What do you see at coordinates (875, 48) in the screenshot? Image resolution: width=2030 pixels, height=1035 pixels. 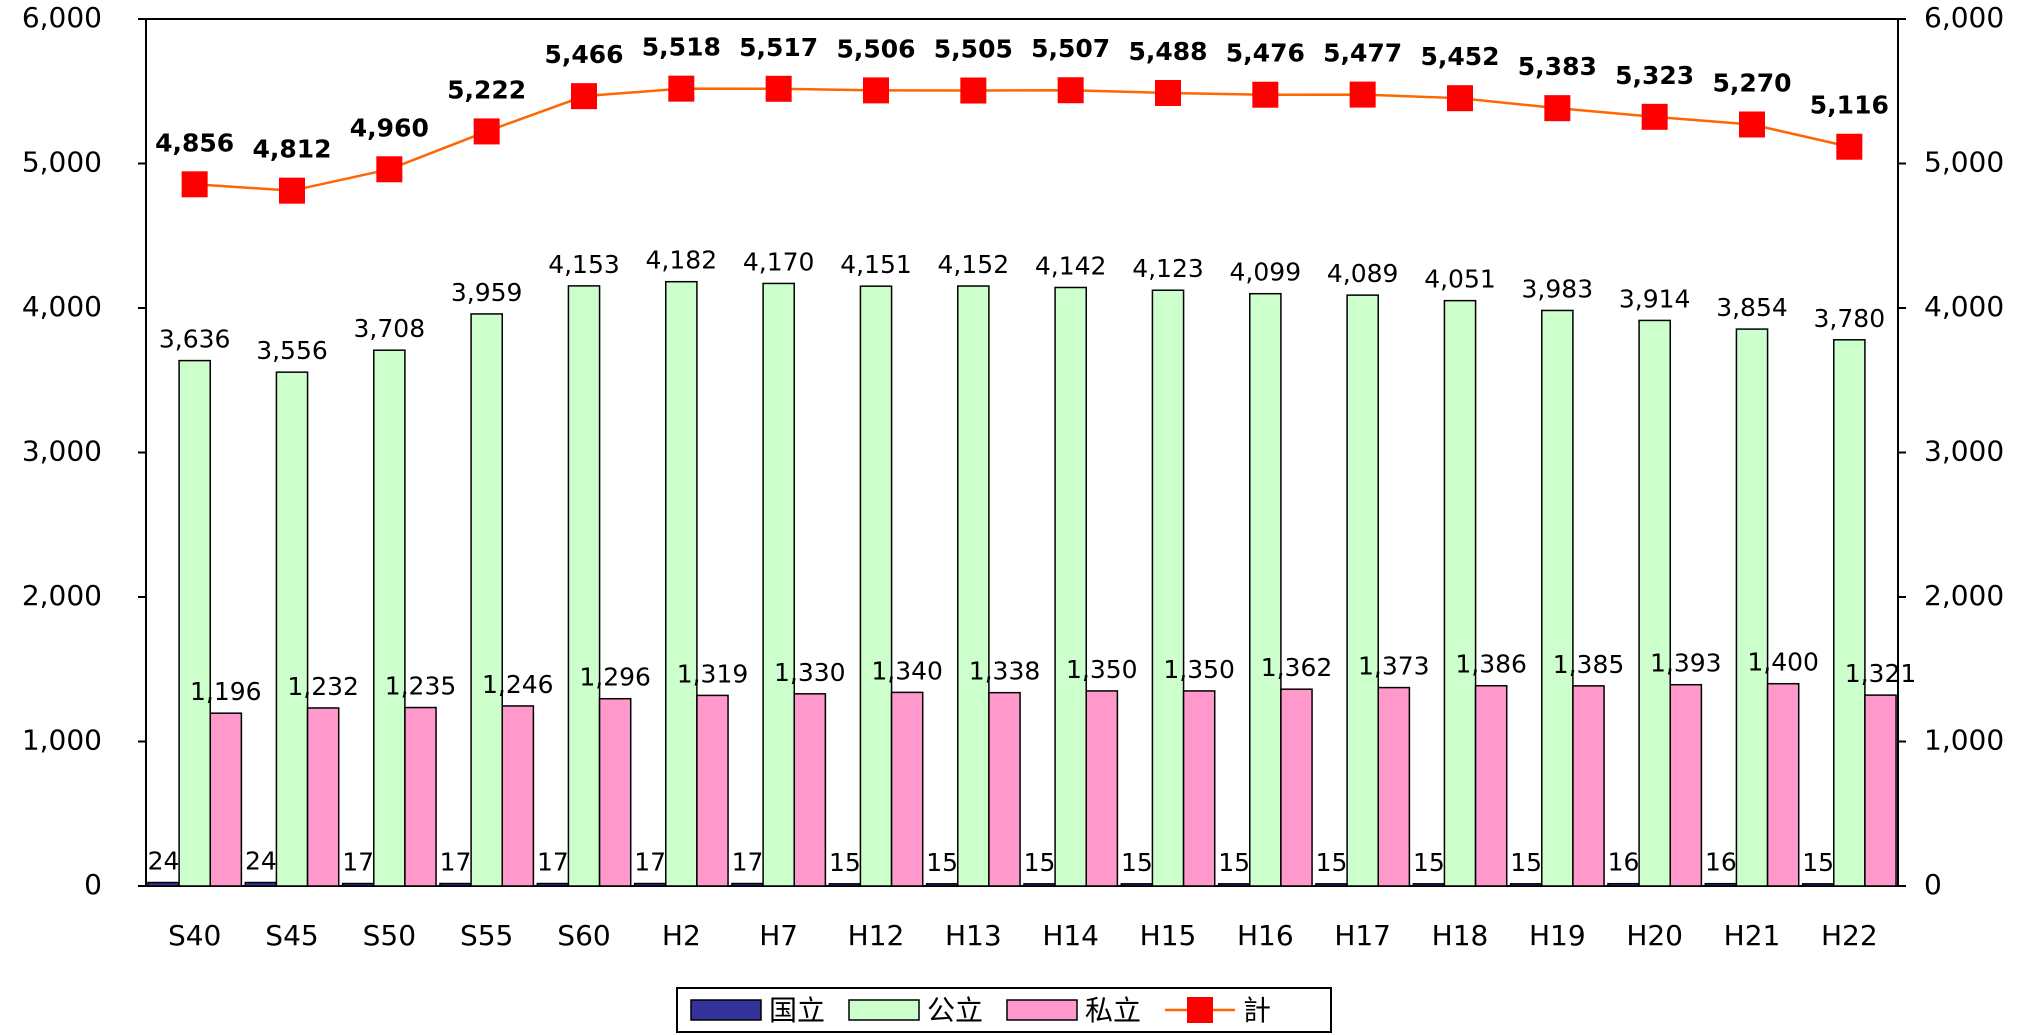 I see `data-label: 5,506` at bounding box center [875, 48].